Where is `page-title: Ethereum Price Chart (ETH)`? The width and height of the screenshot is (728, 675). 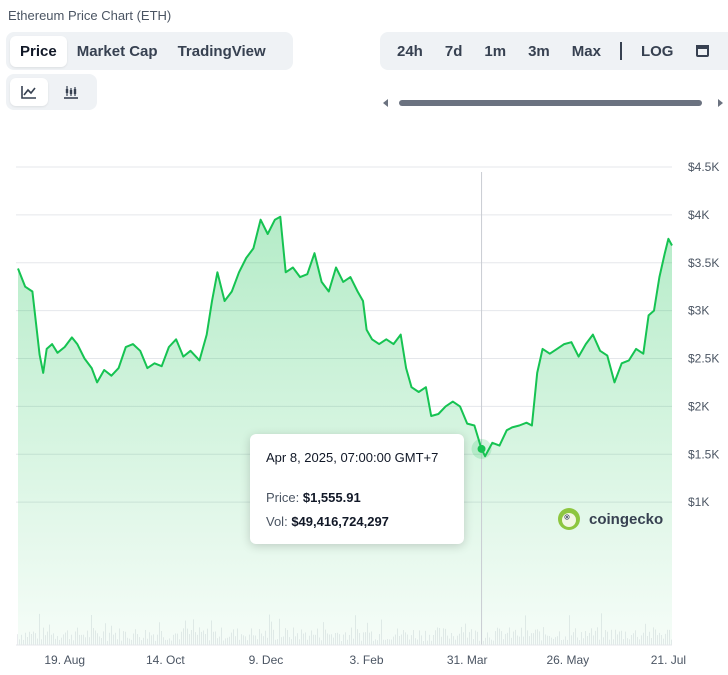
page-title: Ethereum Price Chart (ETH) is located at coordinates (90, 15).